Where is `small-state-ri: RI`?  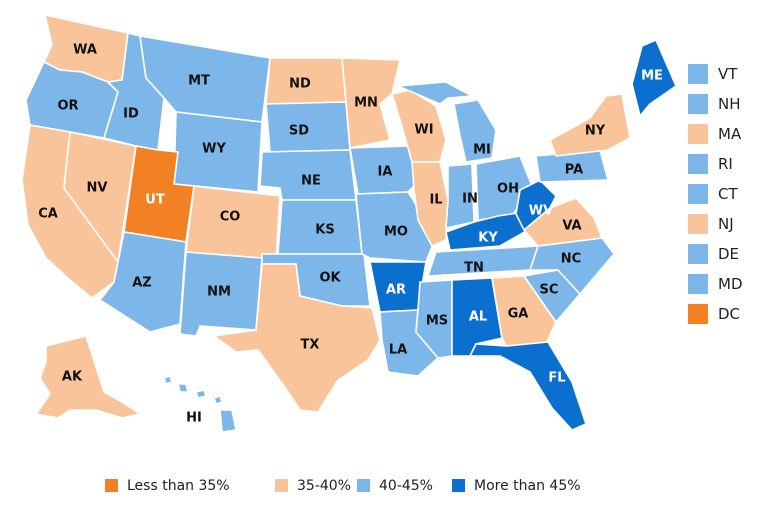
small-state-ri: RI is located at coordinates (728, 164).